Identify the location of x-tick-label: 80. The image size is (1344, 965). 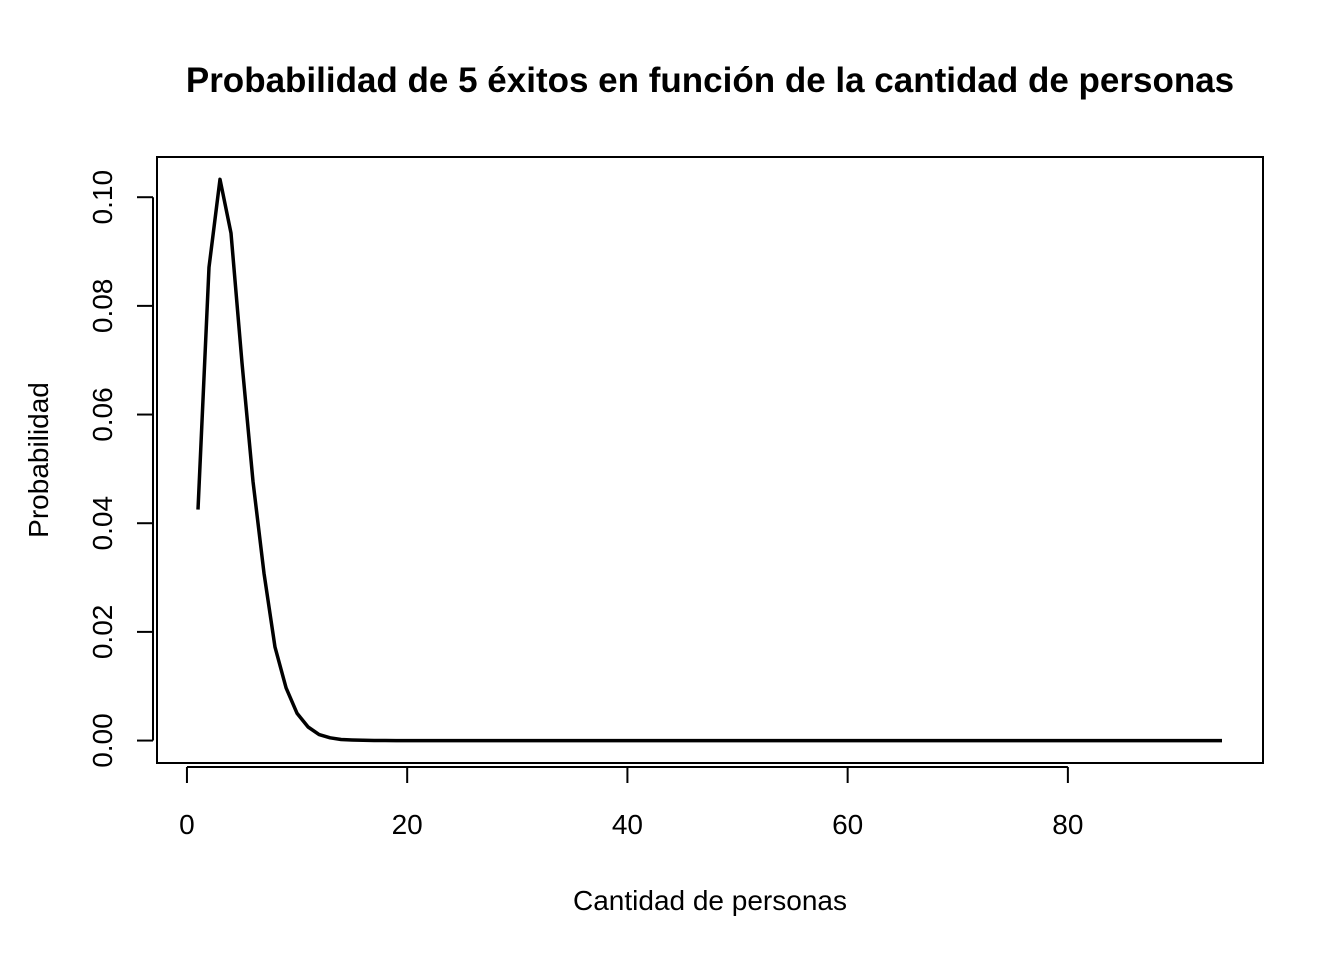
(1067, 824).